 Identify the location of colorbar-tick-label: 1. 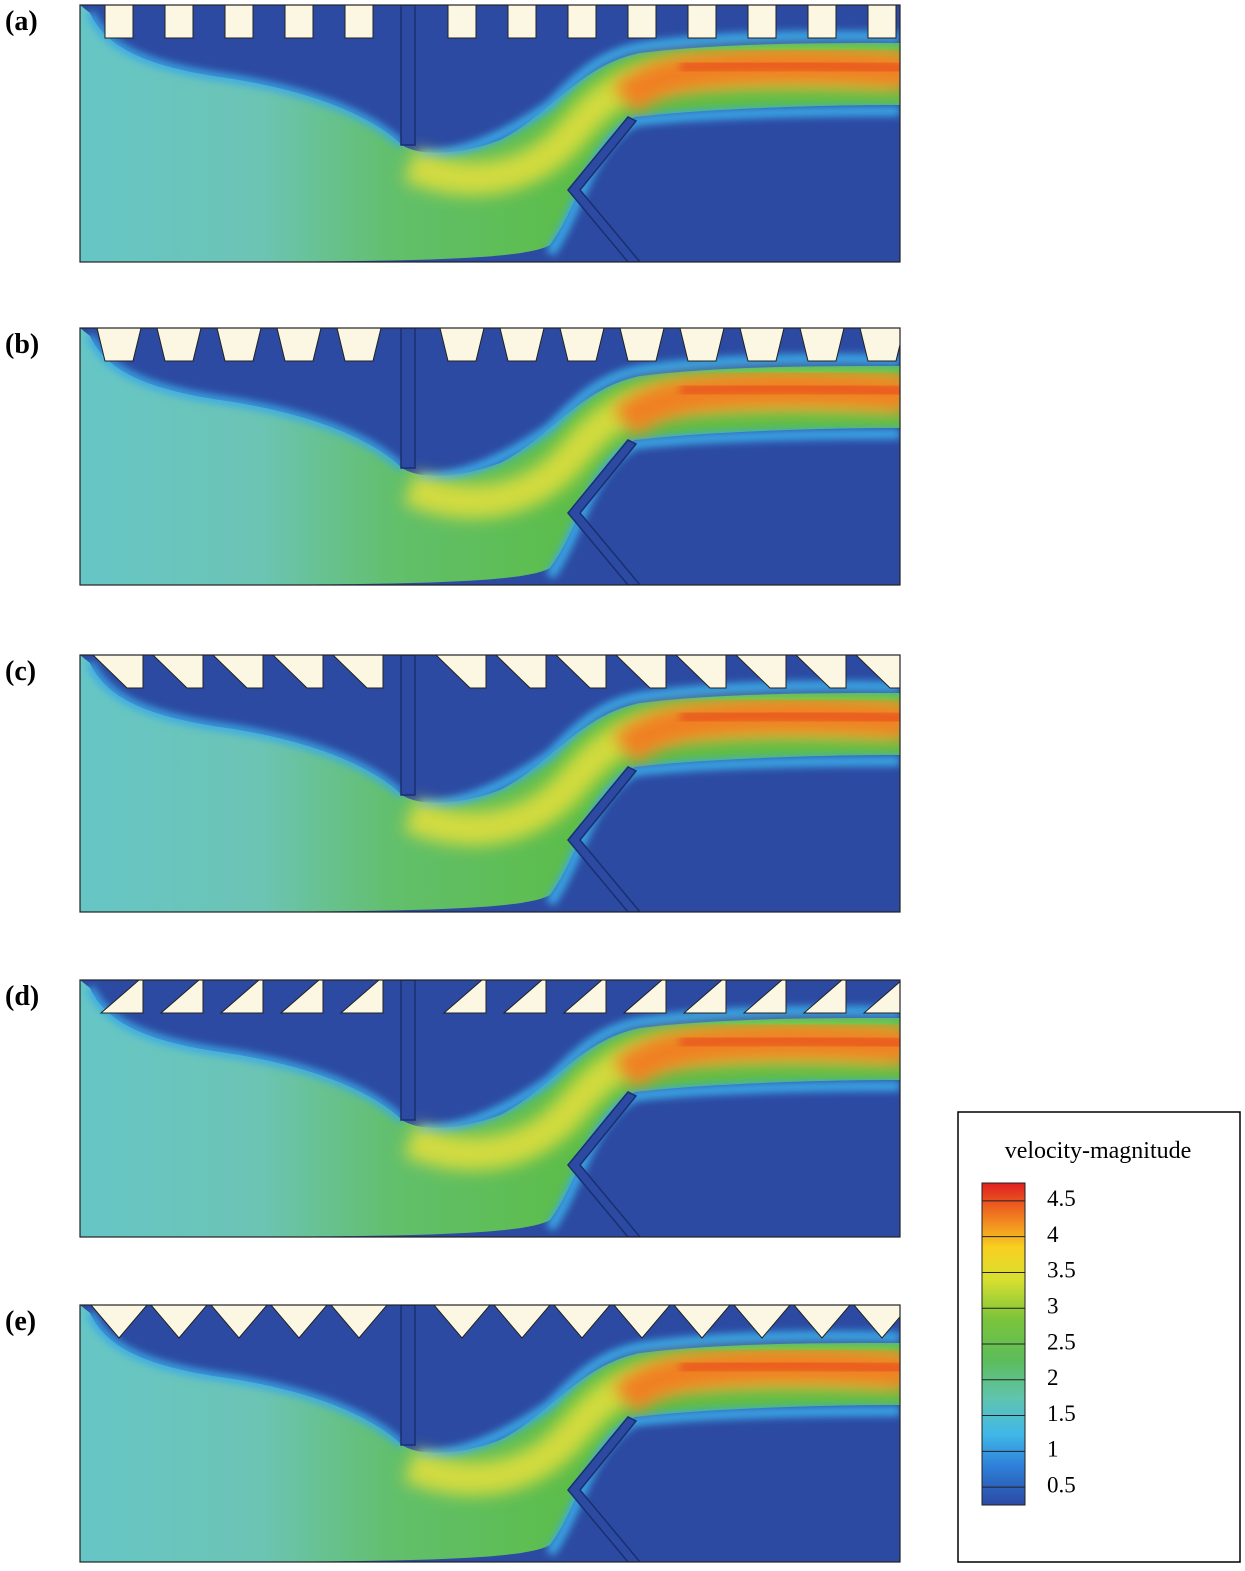
(1053, 1449).